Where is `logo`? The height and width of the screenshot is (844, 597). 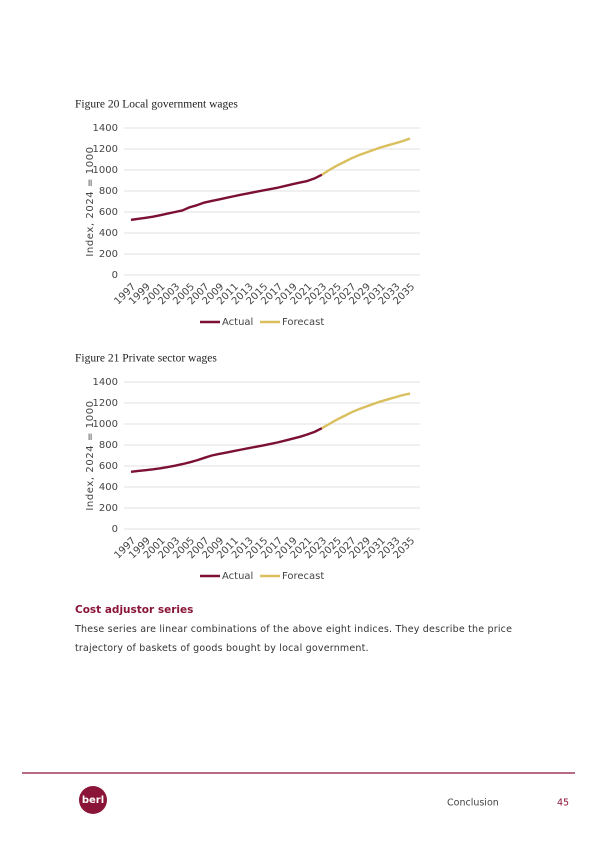
logo is located at coordinates (93, 800).